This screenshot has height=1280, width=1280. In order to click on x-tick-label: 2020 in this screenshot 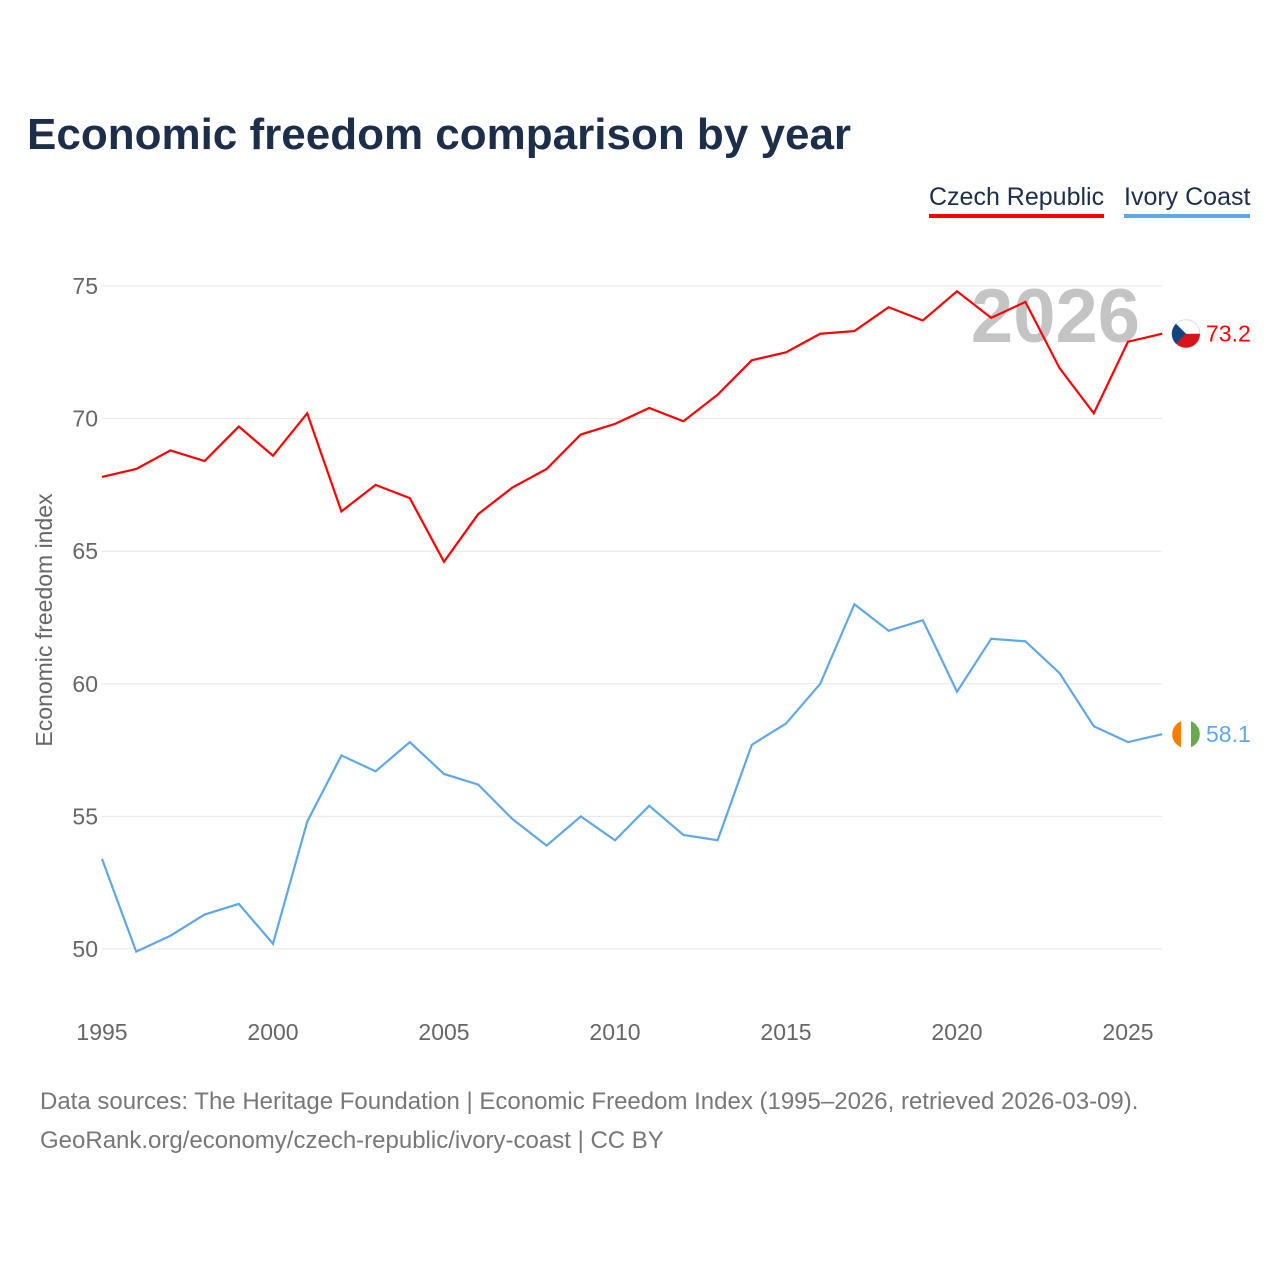, I will do `click(956, 1032)`.